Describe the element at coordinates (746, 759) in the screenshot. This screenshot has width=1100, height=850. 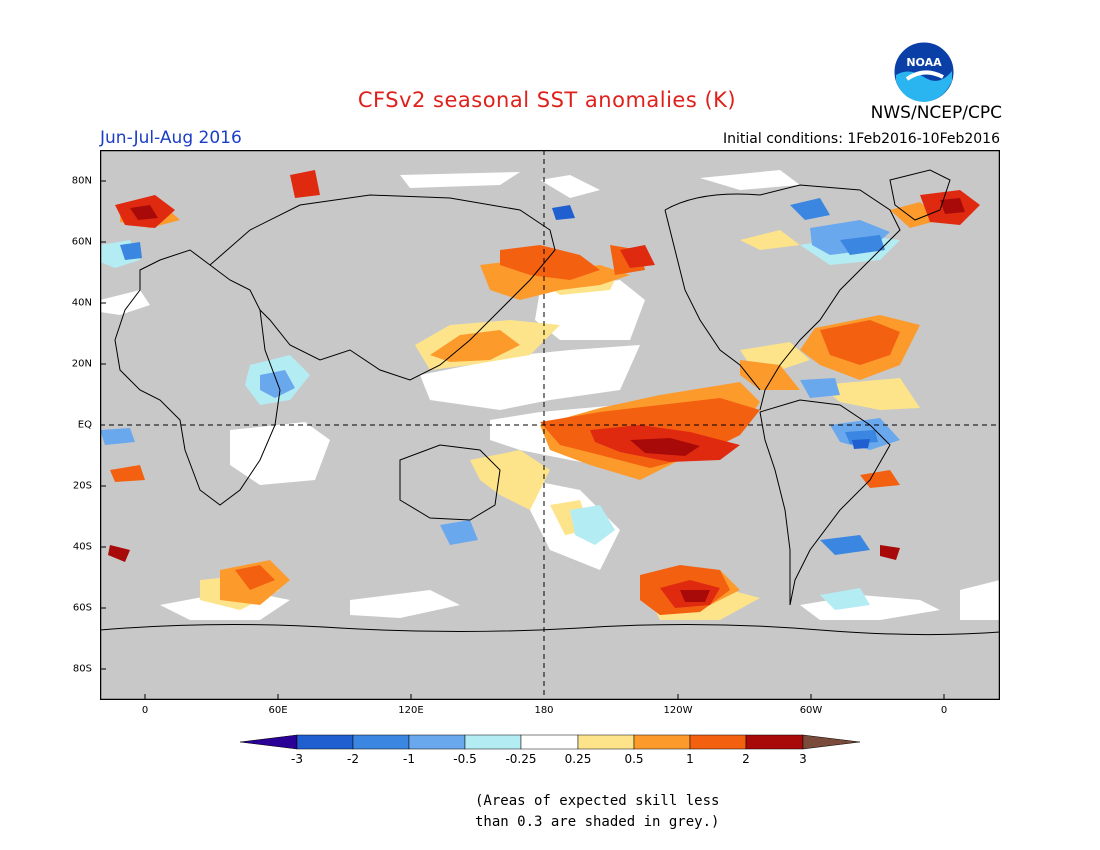
I see `colorbar-label-2: 2` at that location.